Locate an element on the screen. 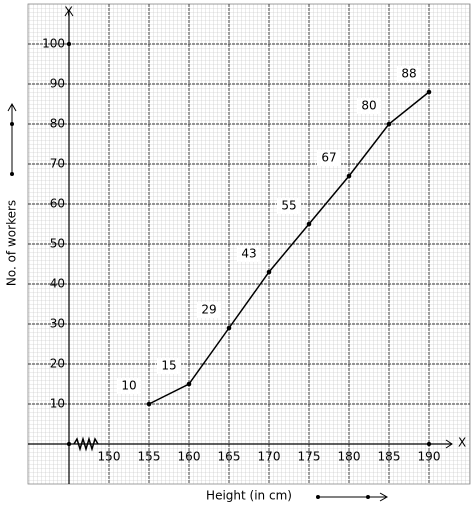 The image size is (474, 510). data-label: 67 is located at coordinates (328, 158).